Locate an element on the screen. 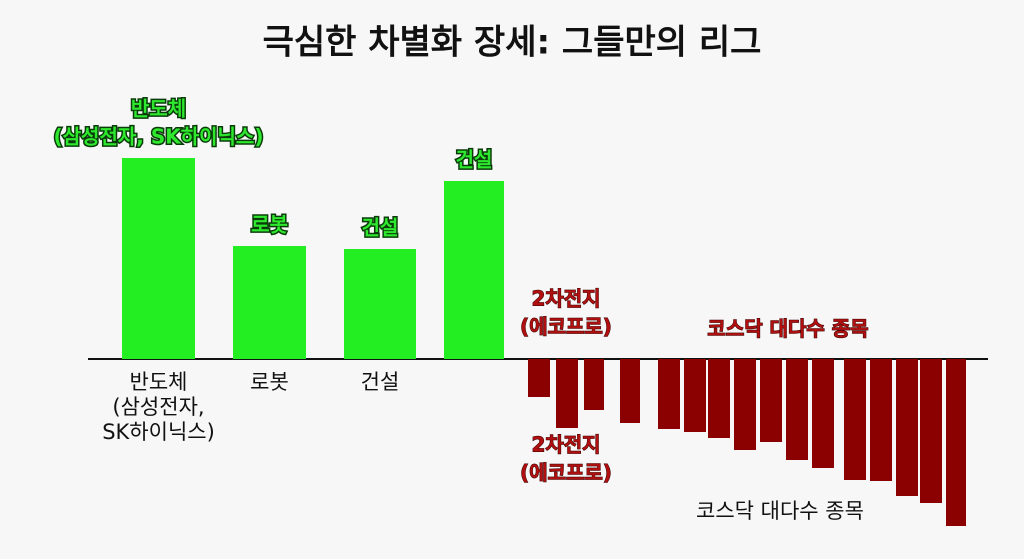 The image size is (1024, 559). bar-label: (삼성전자, SK하이닉스) is located at coordinates (159, 137).